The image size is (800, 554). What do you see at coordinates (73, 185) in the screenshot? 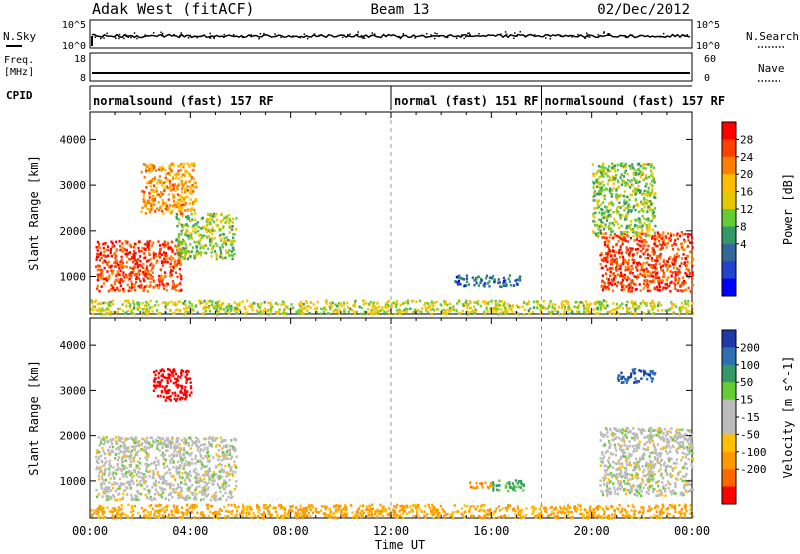
I see `y-tick-label: 3000` at bounding box center [73, 185].